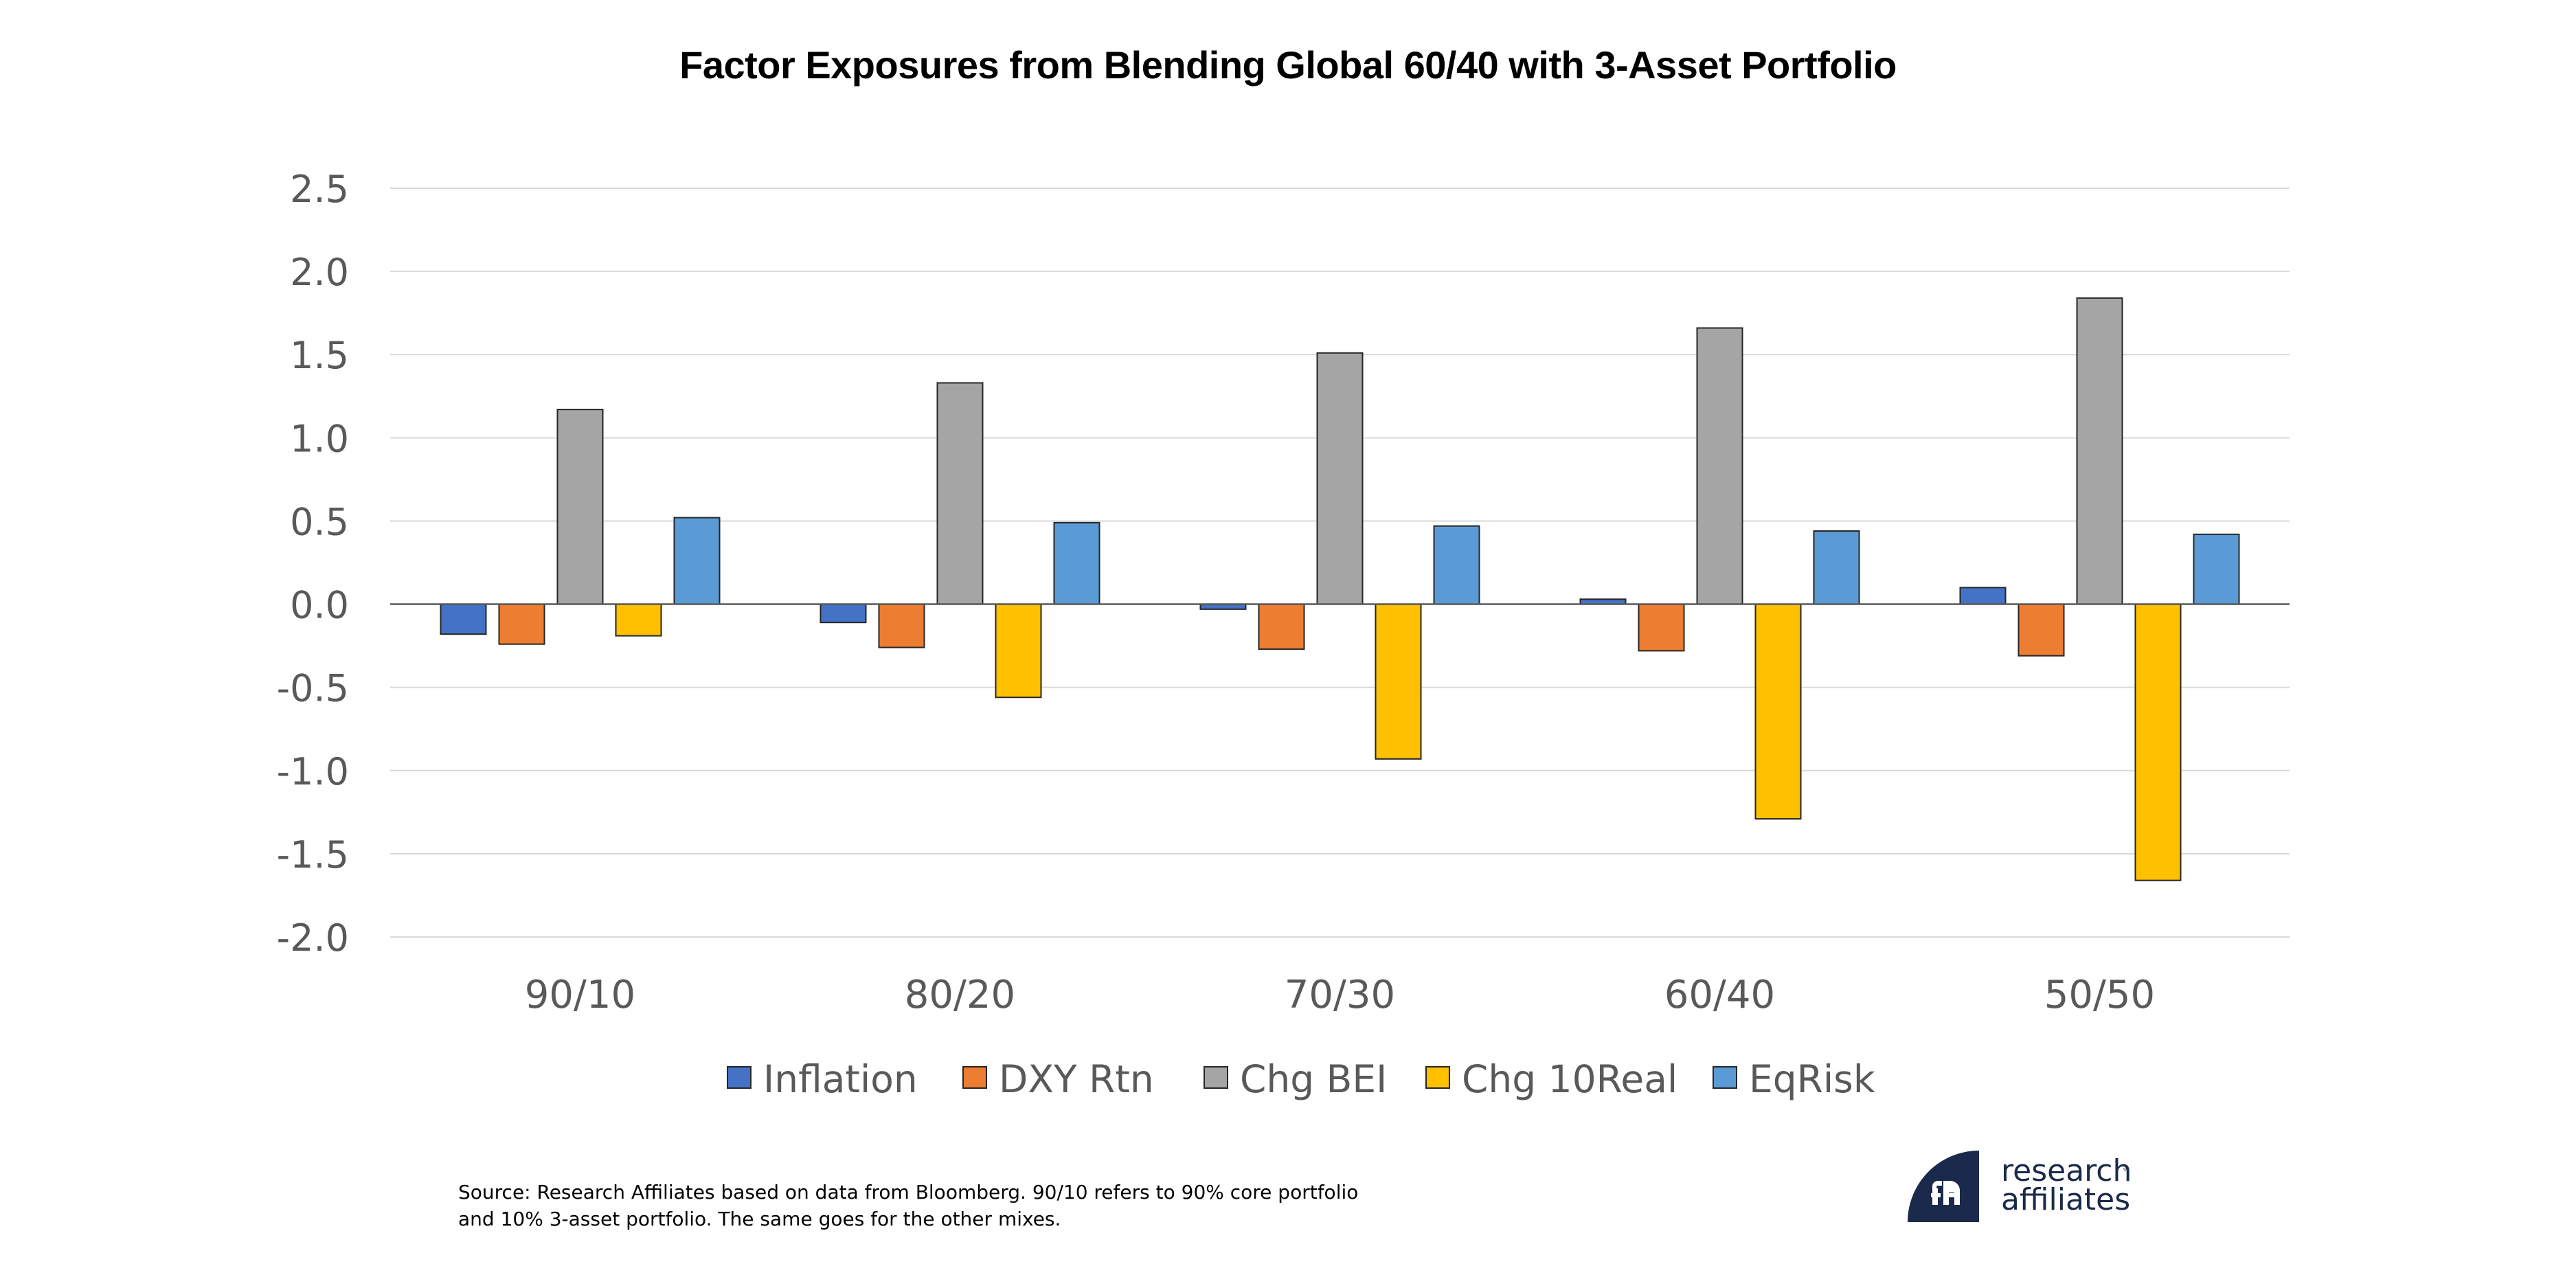 The height and width of the screenshot is (1288, 2576). I want to click on logo-text-affiliates: affiliates, so click(2066, 1199).